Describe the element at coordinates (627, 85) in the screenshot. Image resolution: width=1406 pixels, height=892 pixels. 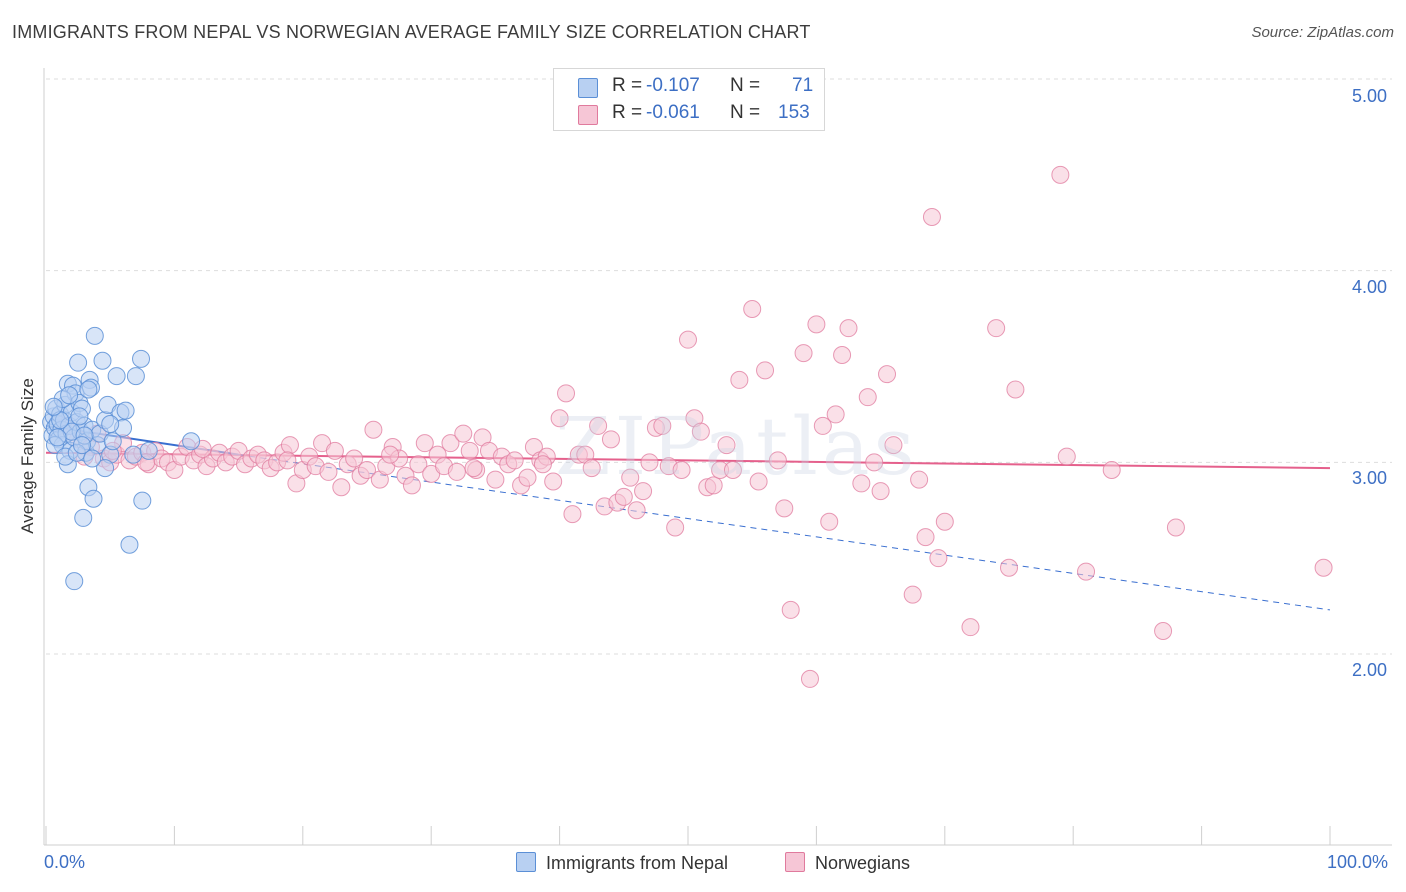
I see `nepal-r-label: R =` at that location.